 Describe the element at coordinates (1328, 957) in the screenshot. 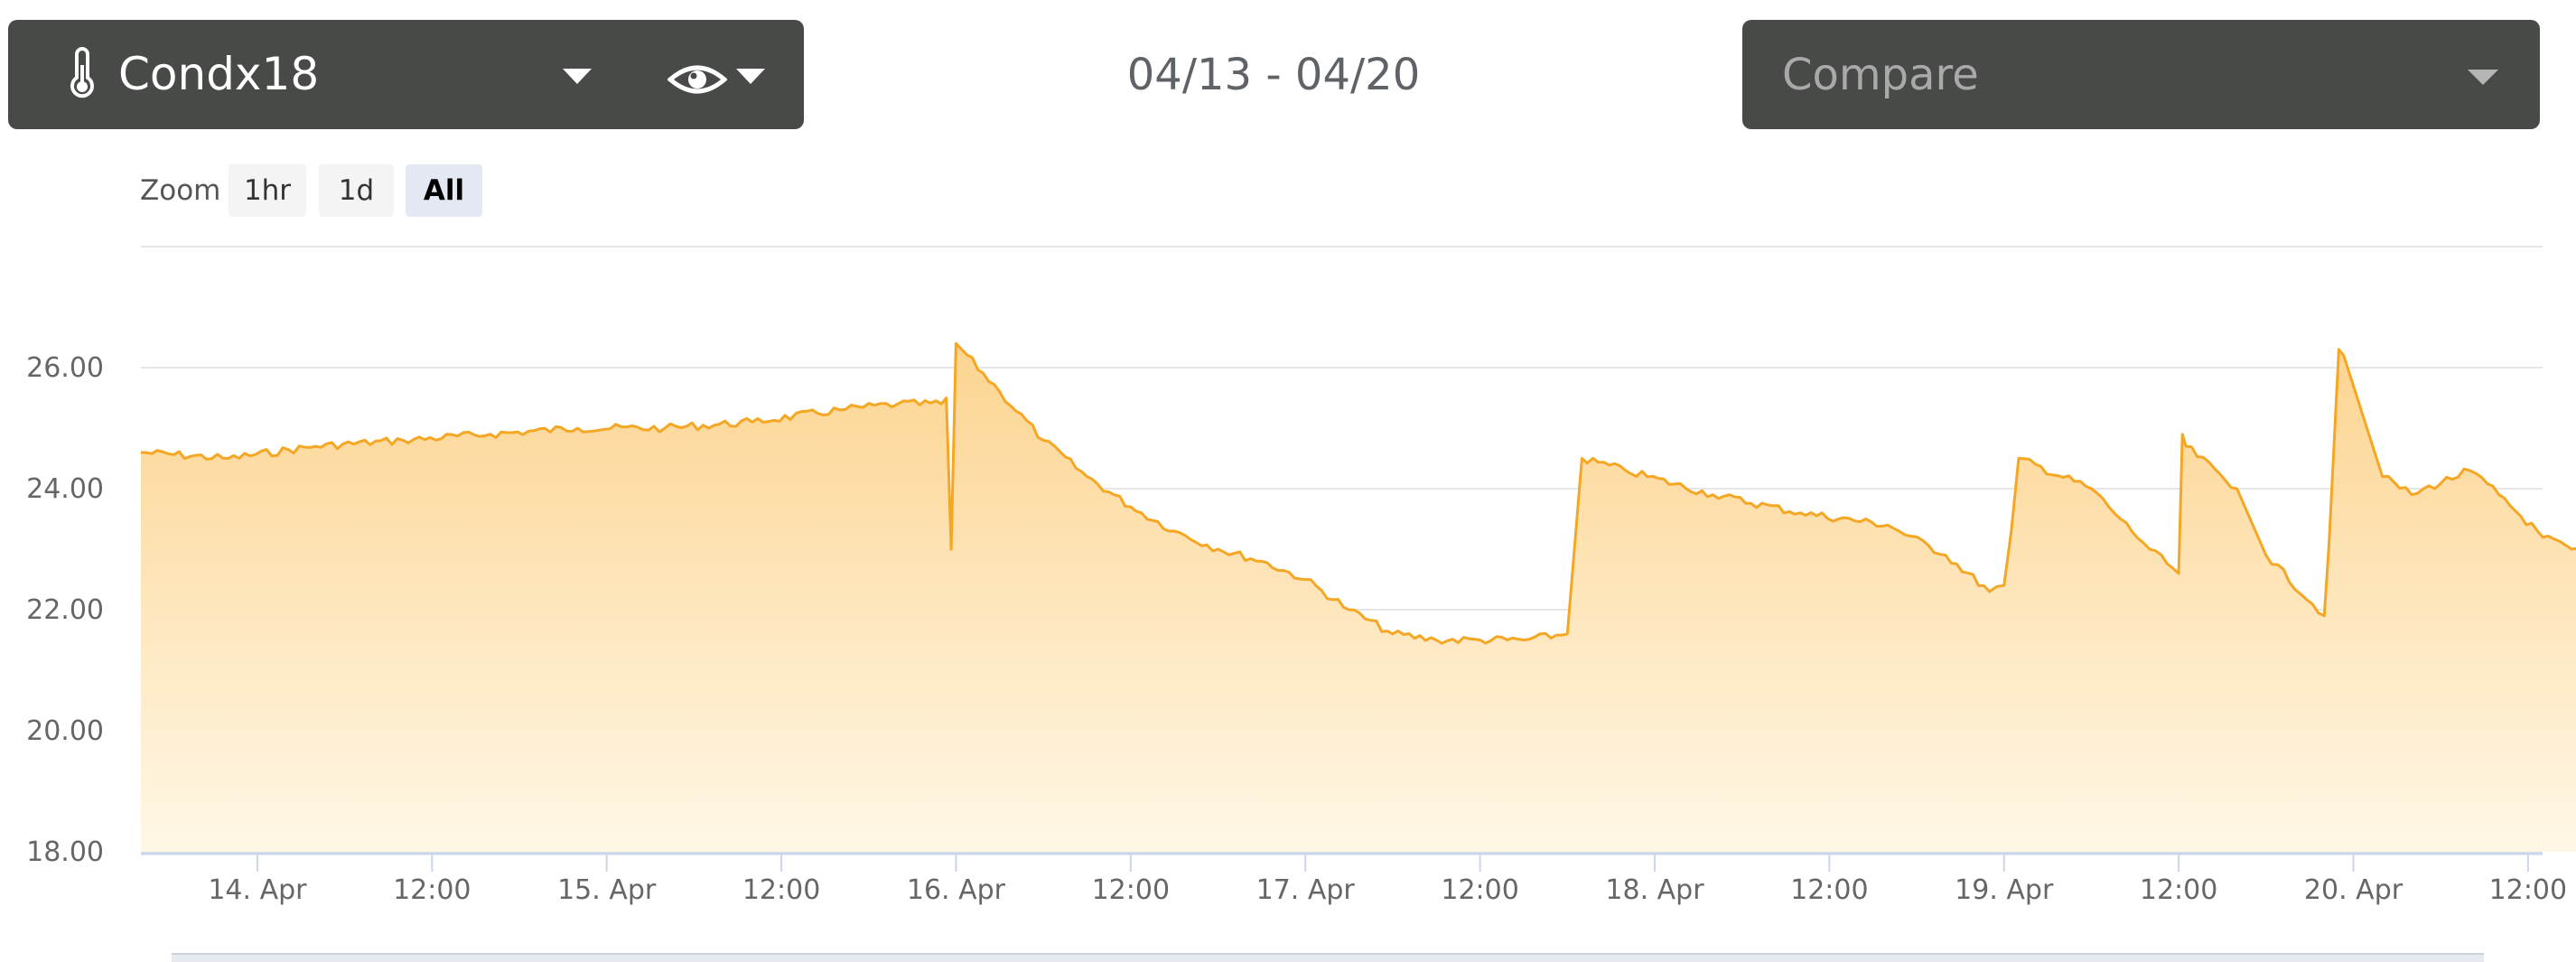

I see `range-navigator` at that location.